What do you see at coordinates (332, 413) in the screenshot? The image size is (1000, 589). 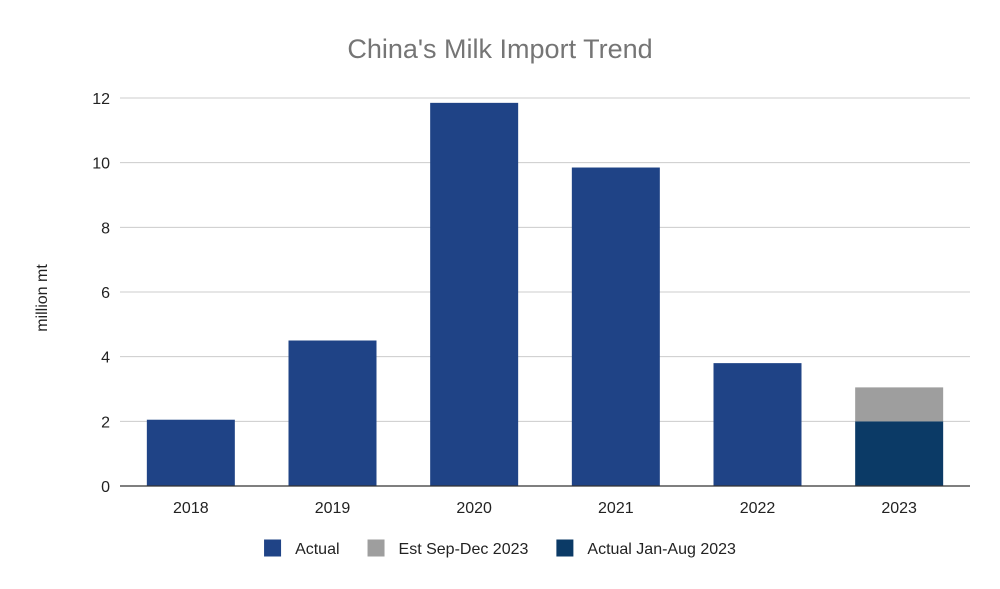 I see `bar-2019-actual` at bounding box center [332, 413].